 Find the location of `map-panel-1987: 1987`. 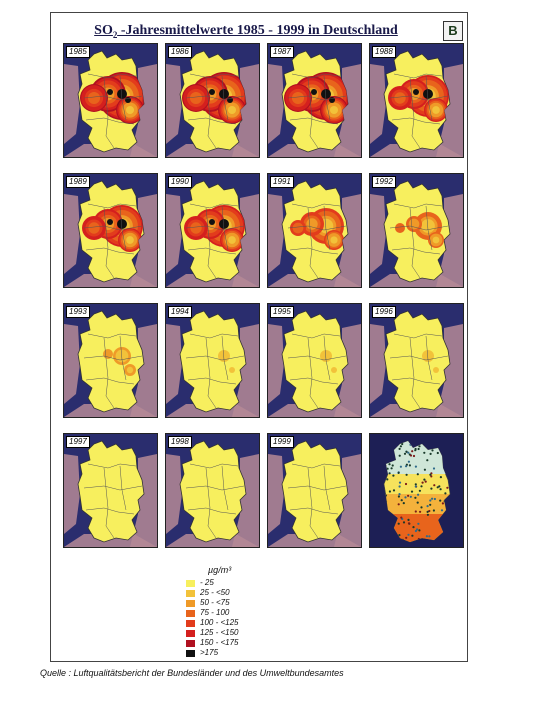

map-panel-1987: 1987 is located at coordinates (314, 100).